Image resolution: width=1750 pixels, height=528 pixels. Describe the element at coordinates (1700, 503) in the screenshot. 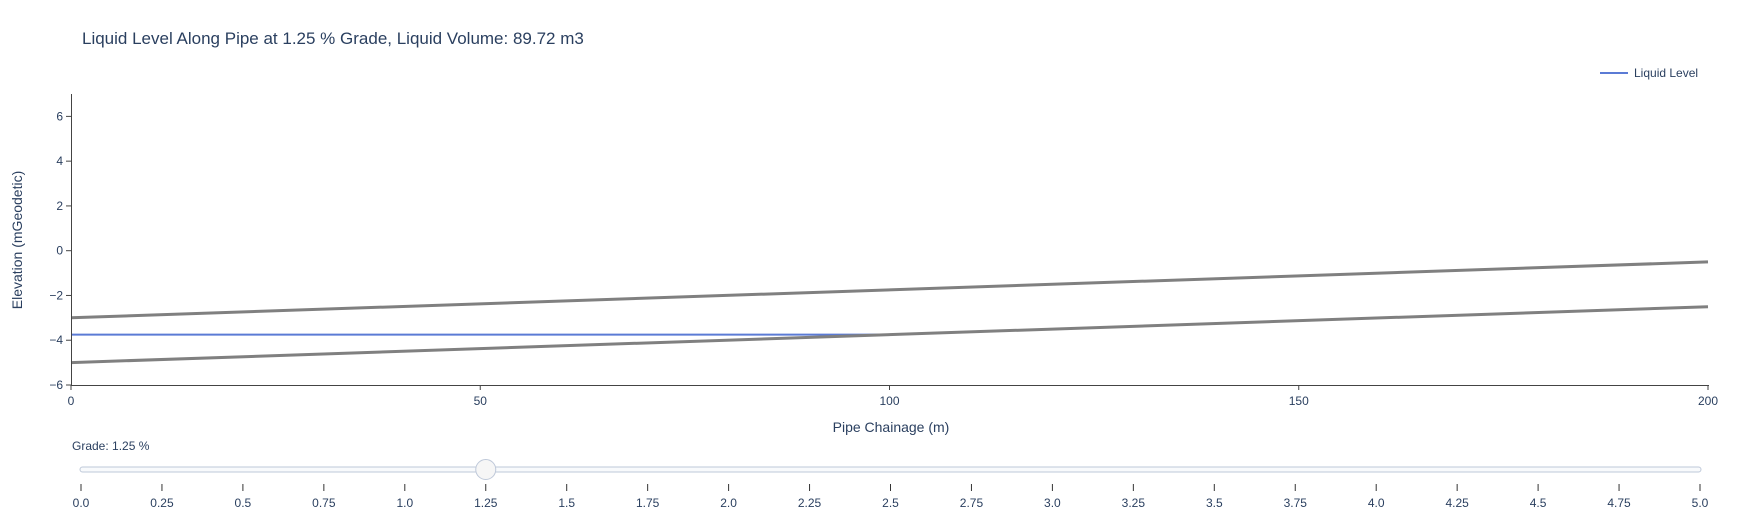

I see `slider-step-label: 5.0` at that location.